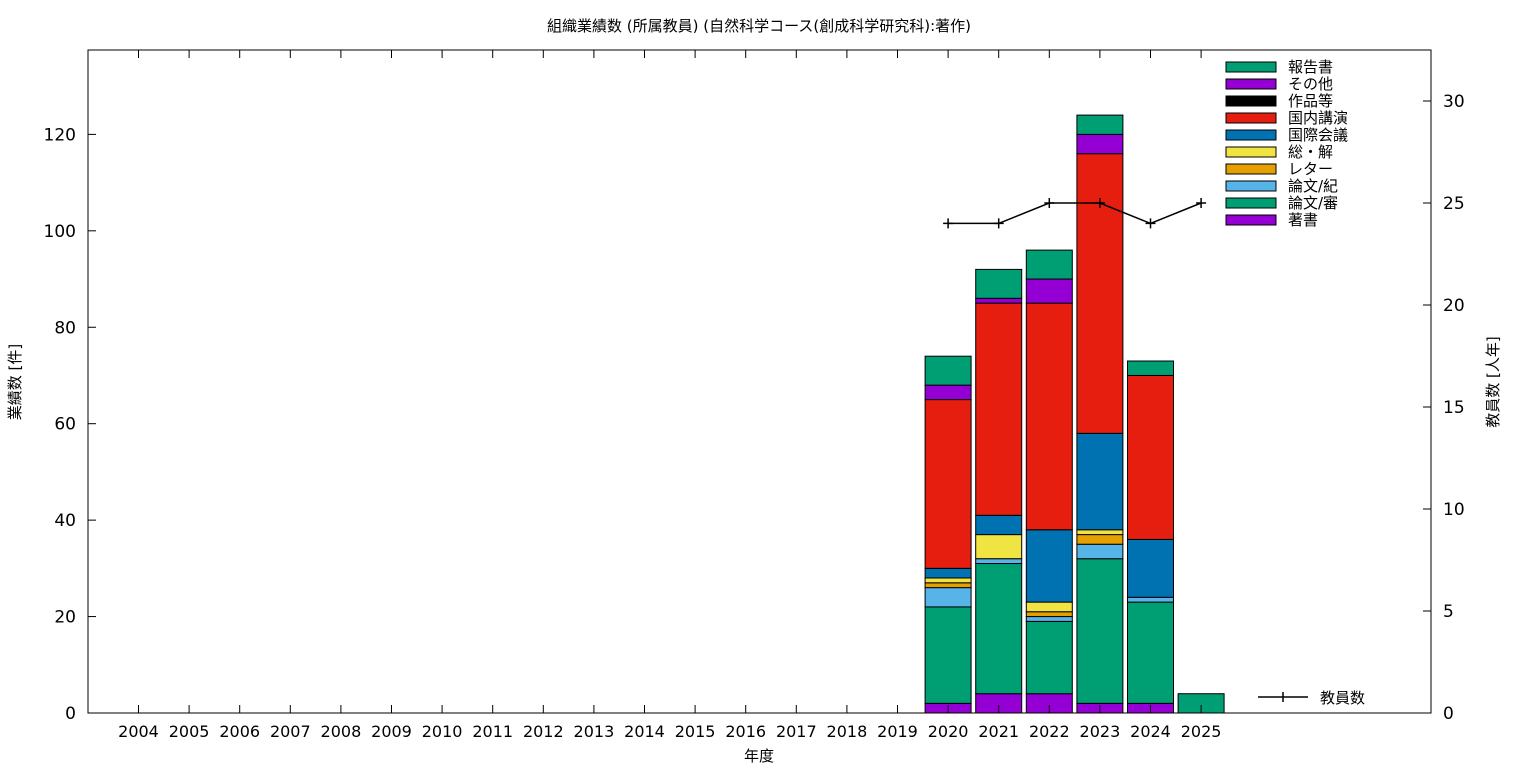 This screenshot has height=768, width=1536. Describe the element at coordinates (442, 731) in the screenshot. I see `x-tick-label: 2010` at that location.